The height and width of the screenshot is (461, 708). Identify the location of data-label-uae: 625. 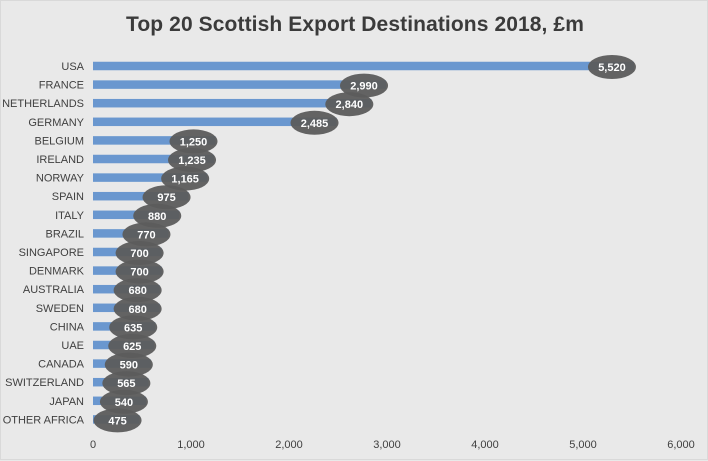
(132, 347).